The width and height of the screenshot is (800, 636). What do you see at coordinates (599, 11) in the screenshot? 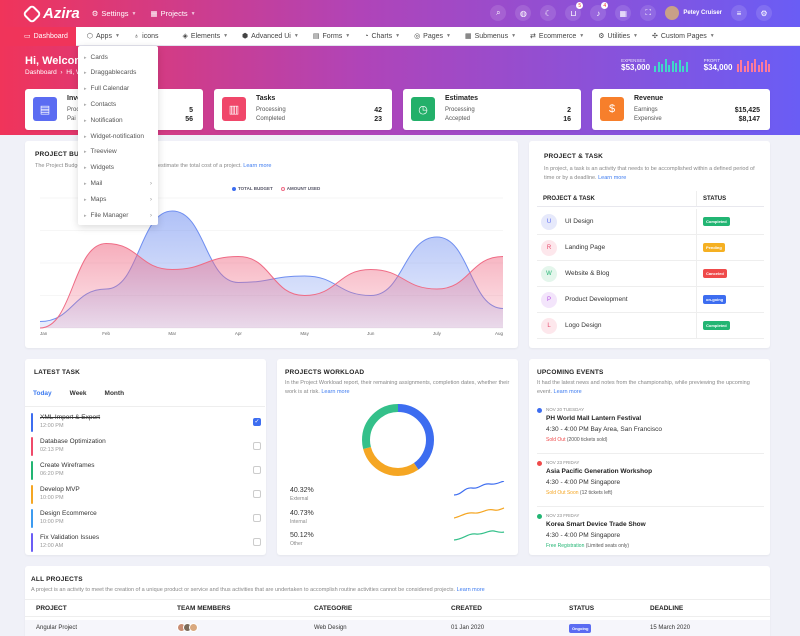
I see `bell-icon: ♪ 4` at bounding box center [599, 11].